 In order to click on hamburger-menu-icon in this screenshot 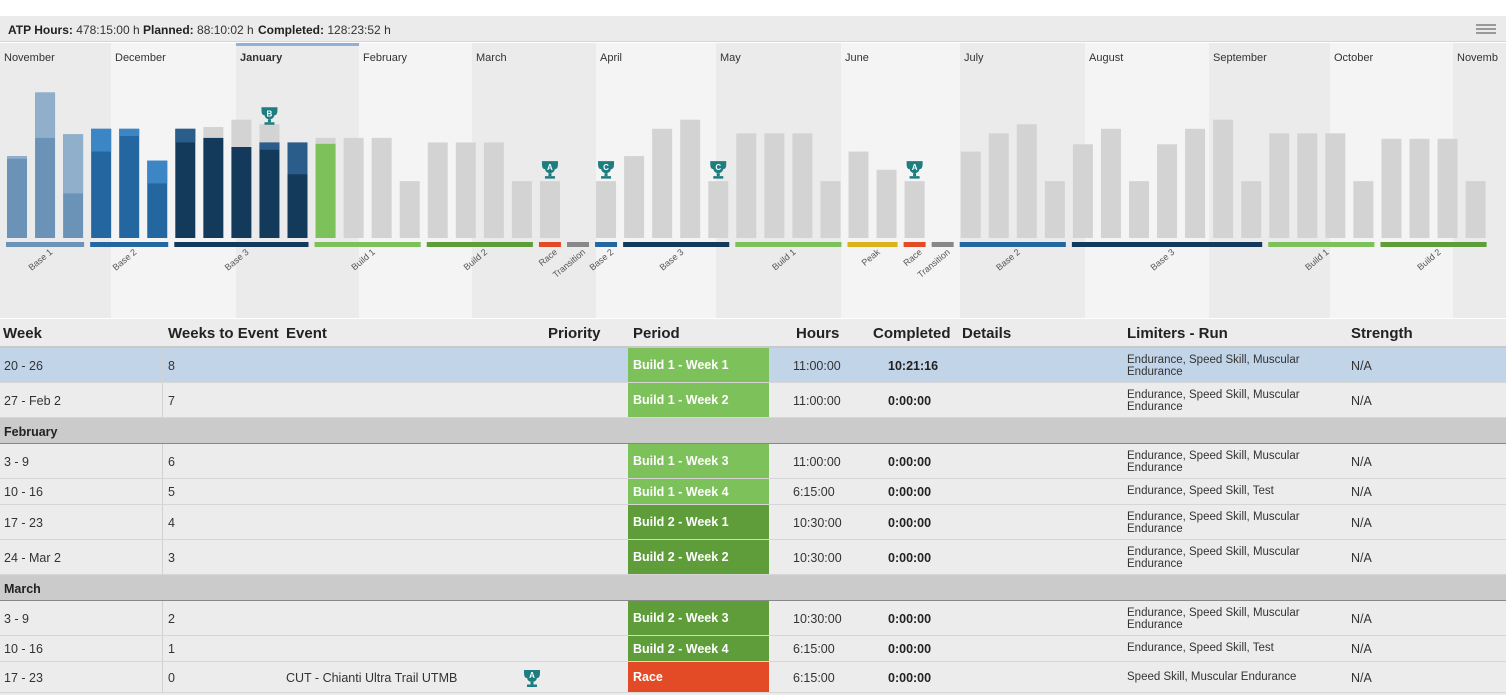, I will do `click(1486, 29)`.